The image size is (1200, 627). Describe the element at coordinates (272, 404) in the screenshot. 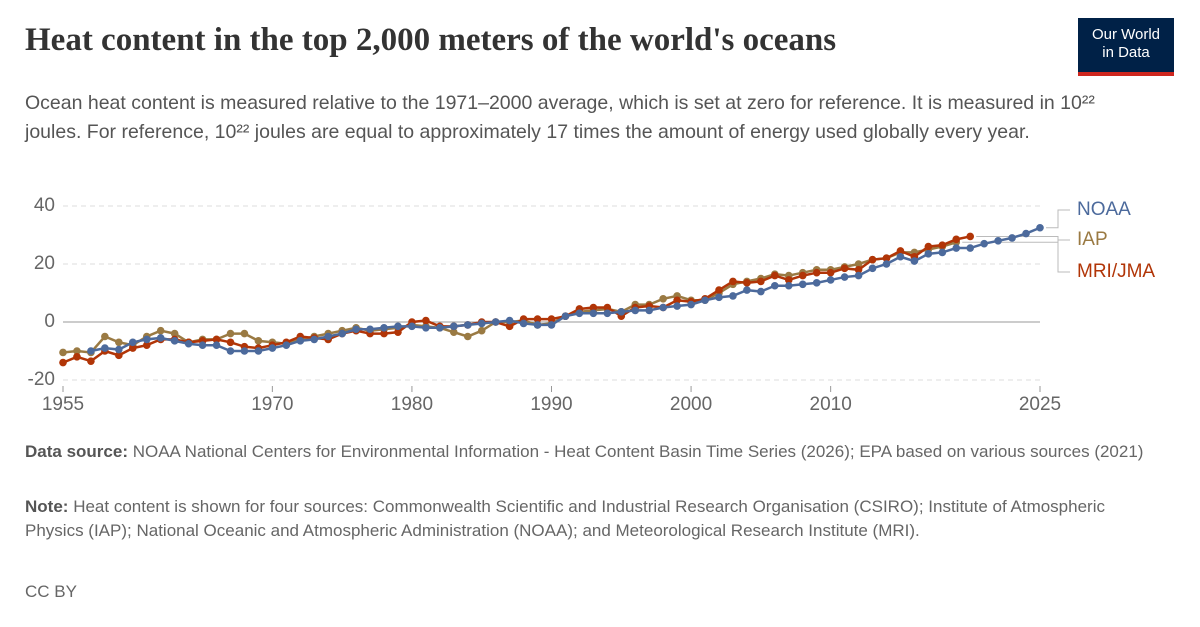

I see `x-tick-label: 1970` at that location.